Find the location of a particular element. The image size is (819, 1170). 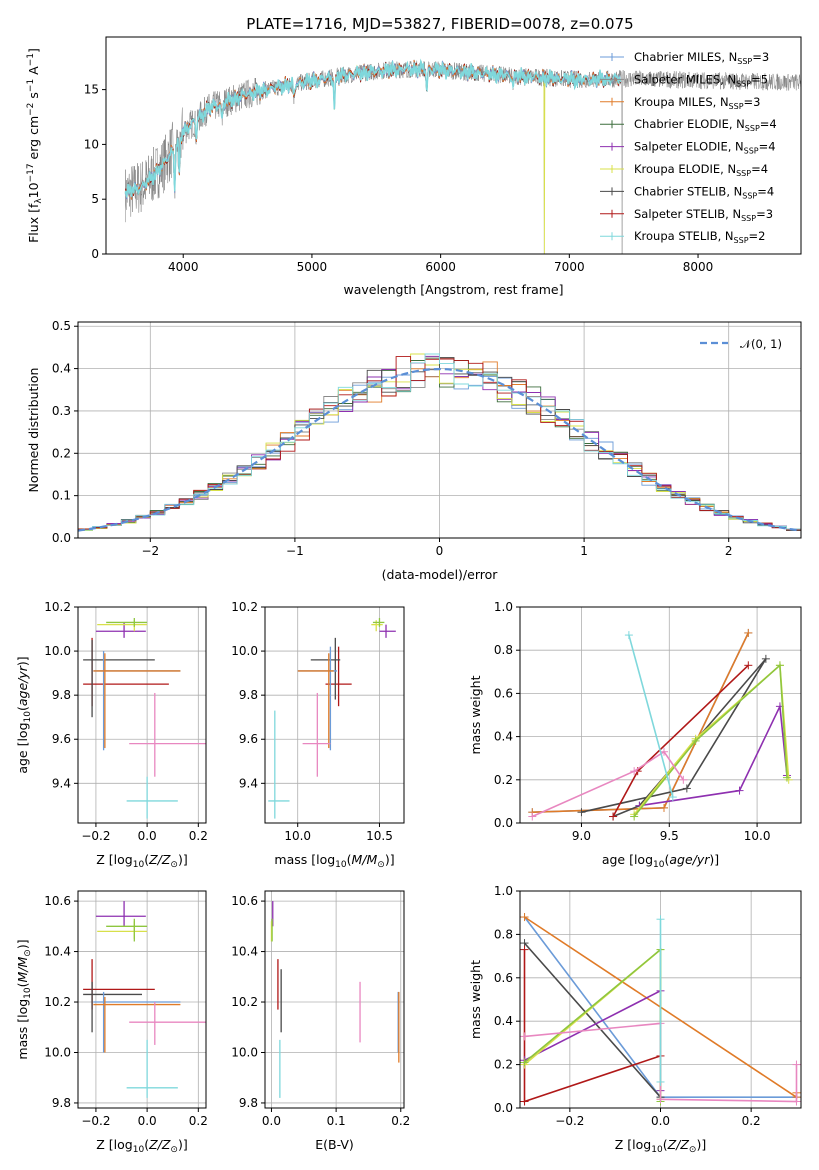

legend-label: Kroupa STELIB, NSSP=2 is located at coordinates (699, 237).